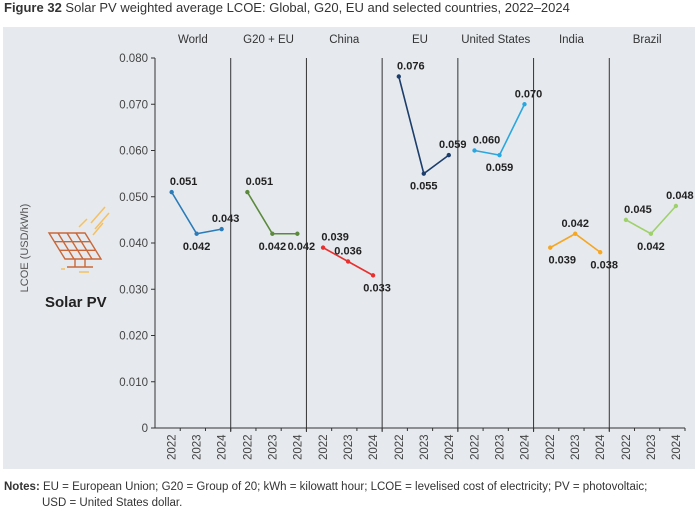  Describe the element at coordinates (647, 40) in the screenshot. I see `panel-title: Brazil` at that location.